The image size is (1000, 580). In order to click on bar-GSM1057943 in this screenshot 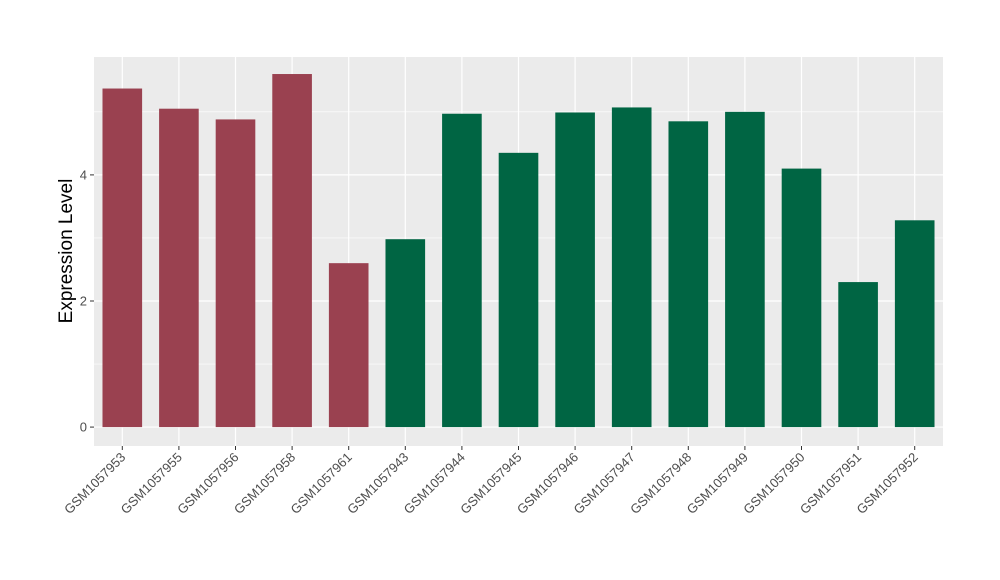, I will do `click(405, 333)`.